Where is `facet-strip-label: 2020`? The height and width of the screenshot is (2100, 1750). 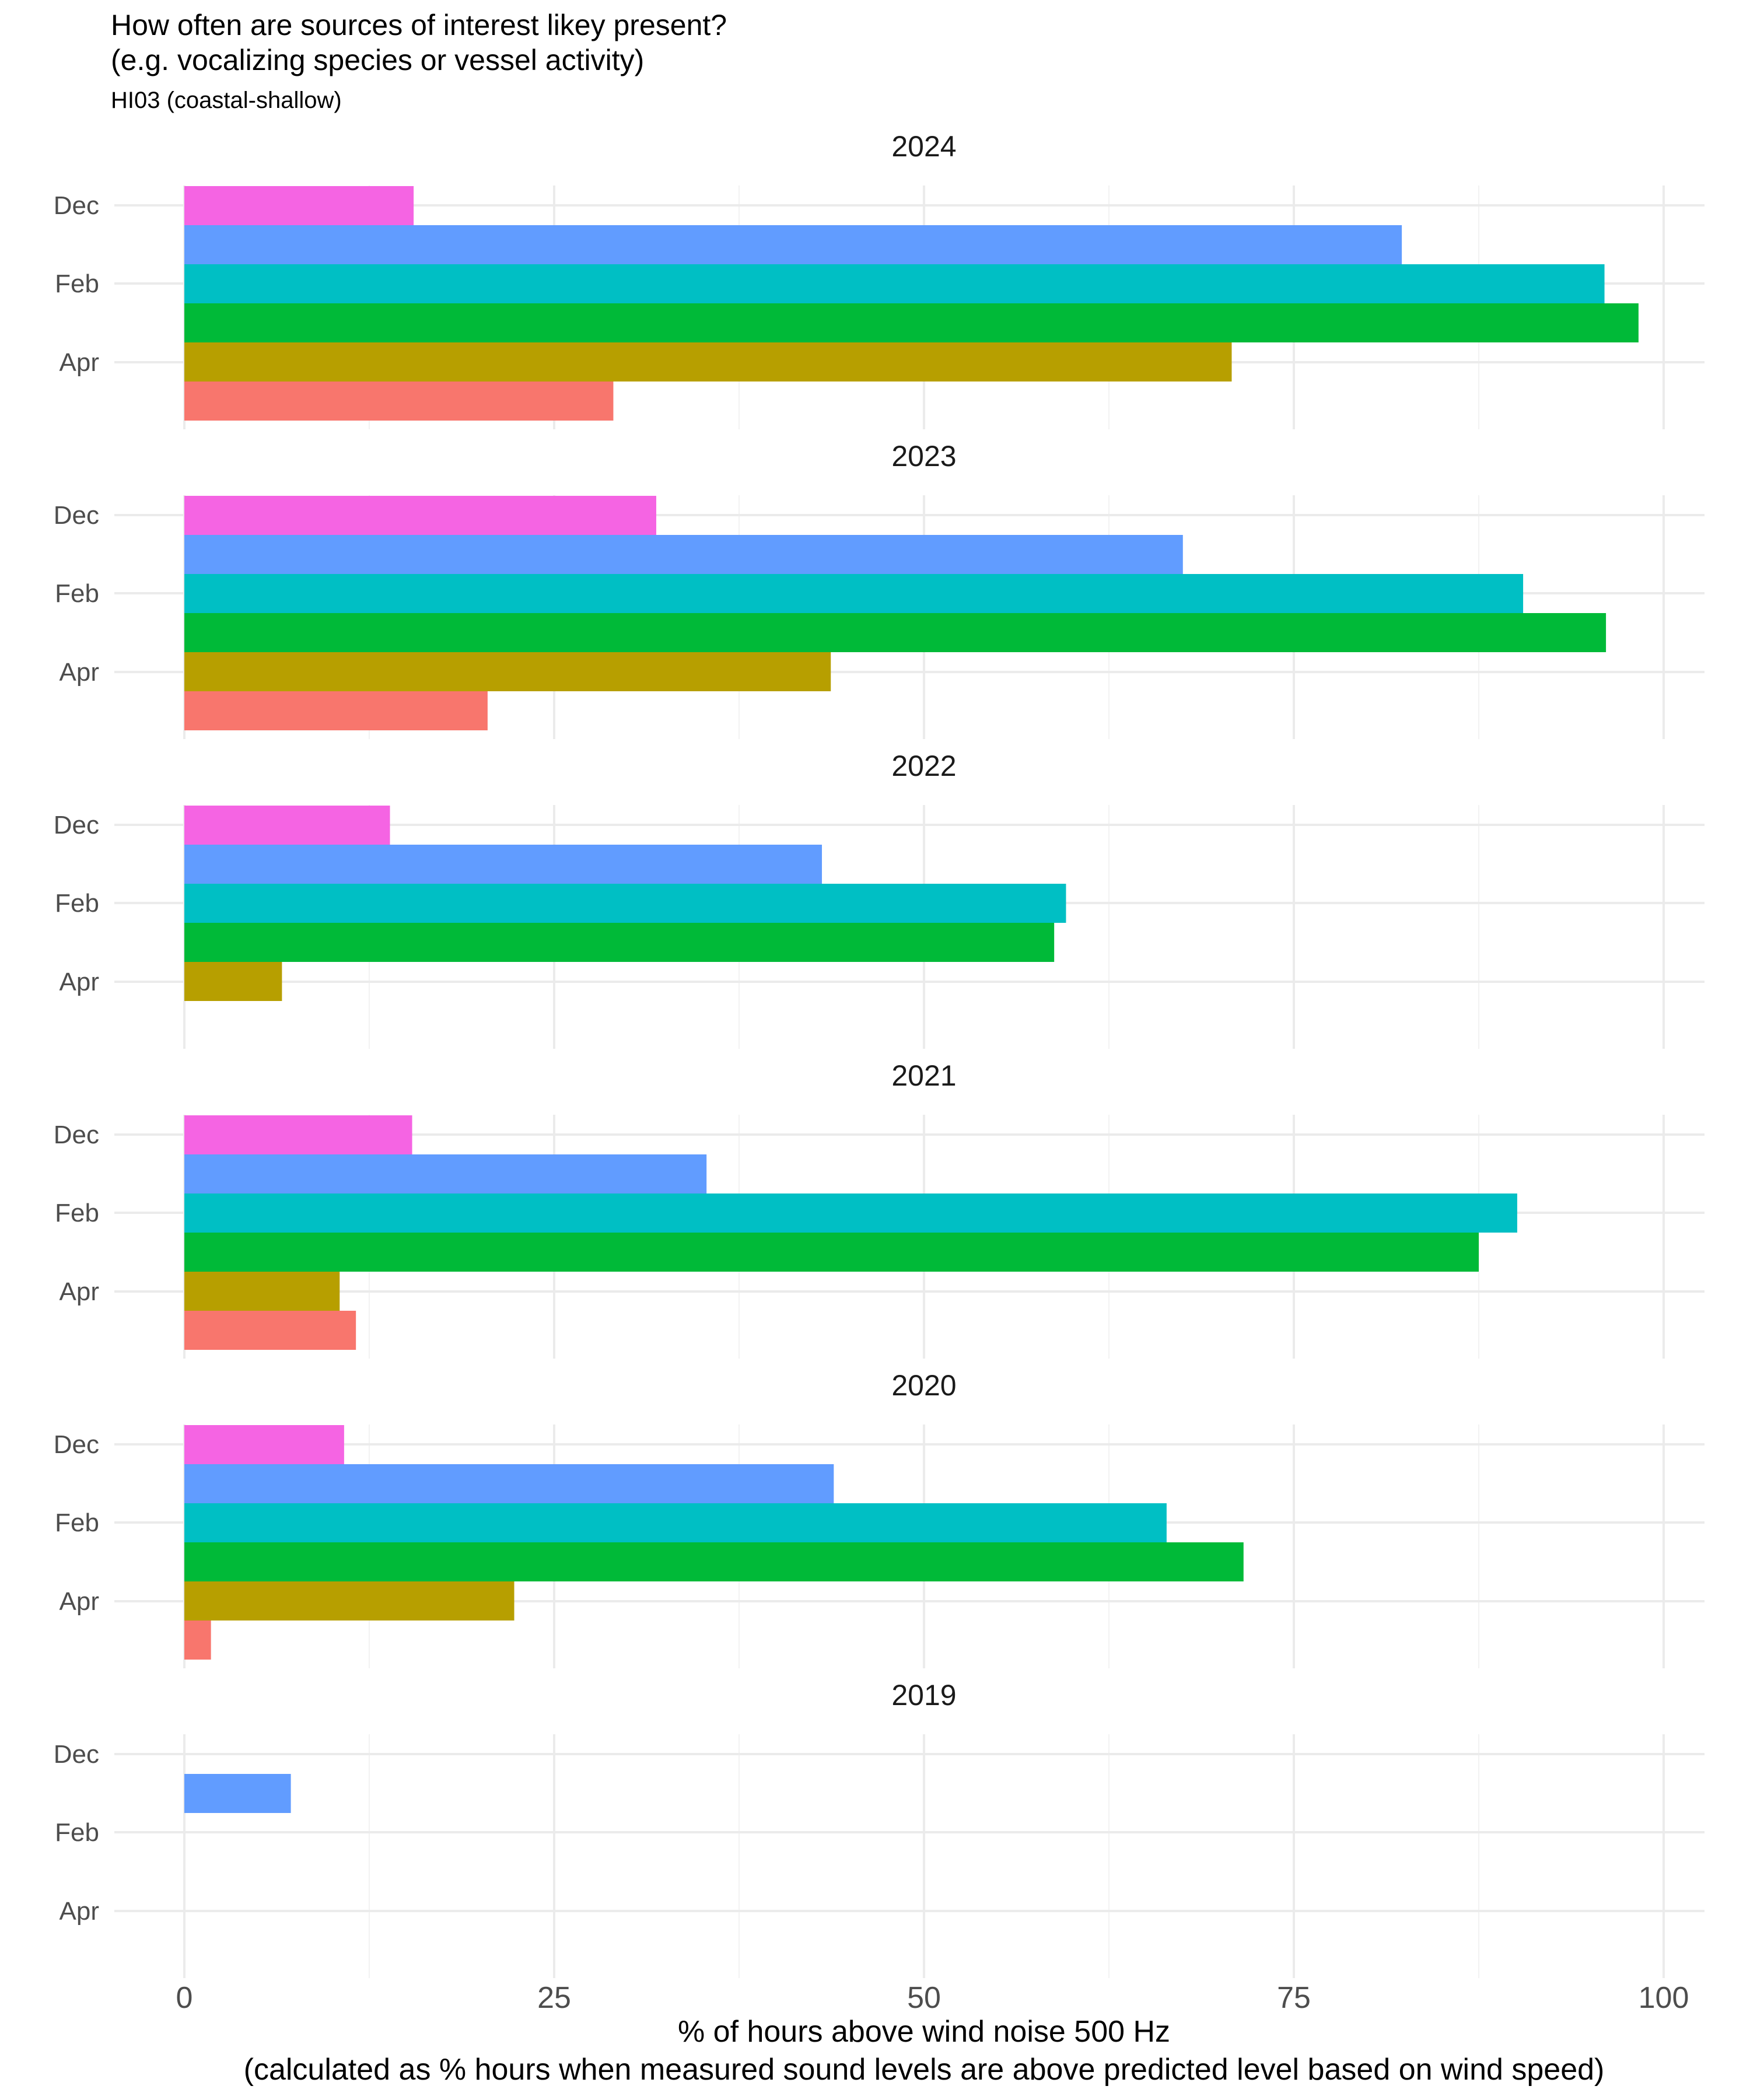 facet-strip-label: 2020 is located at coordinates (923, 1385).